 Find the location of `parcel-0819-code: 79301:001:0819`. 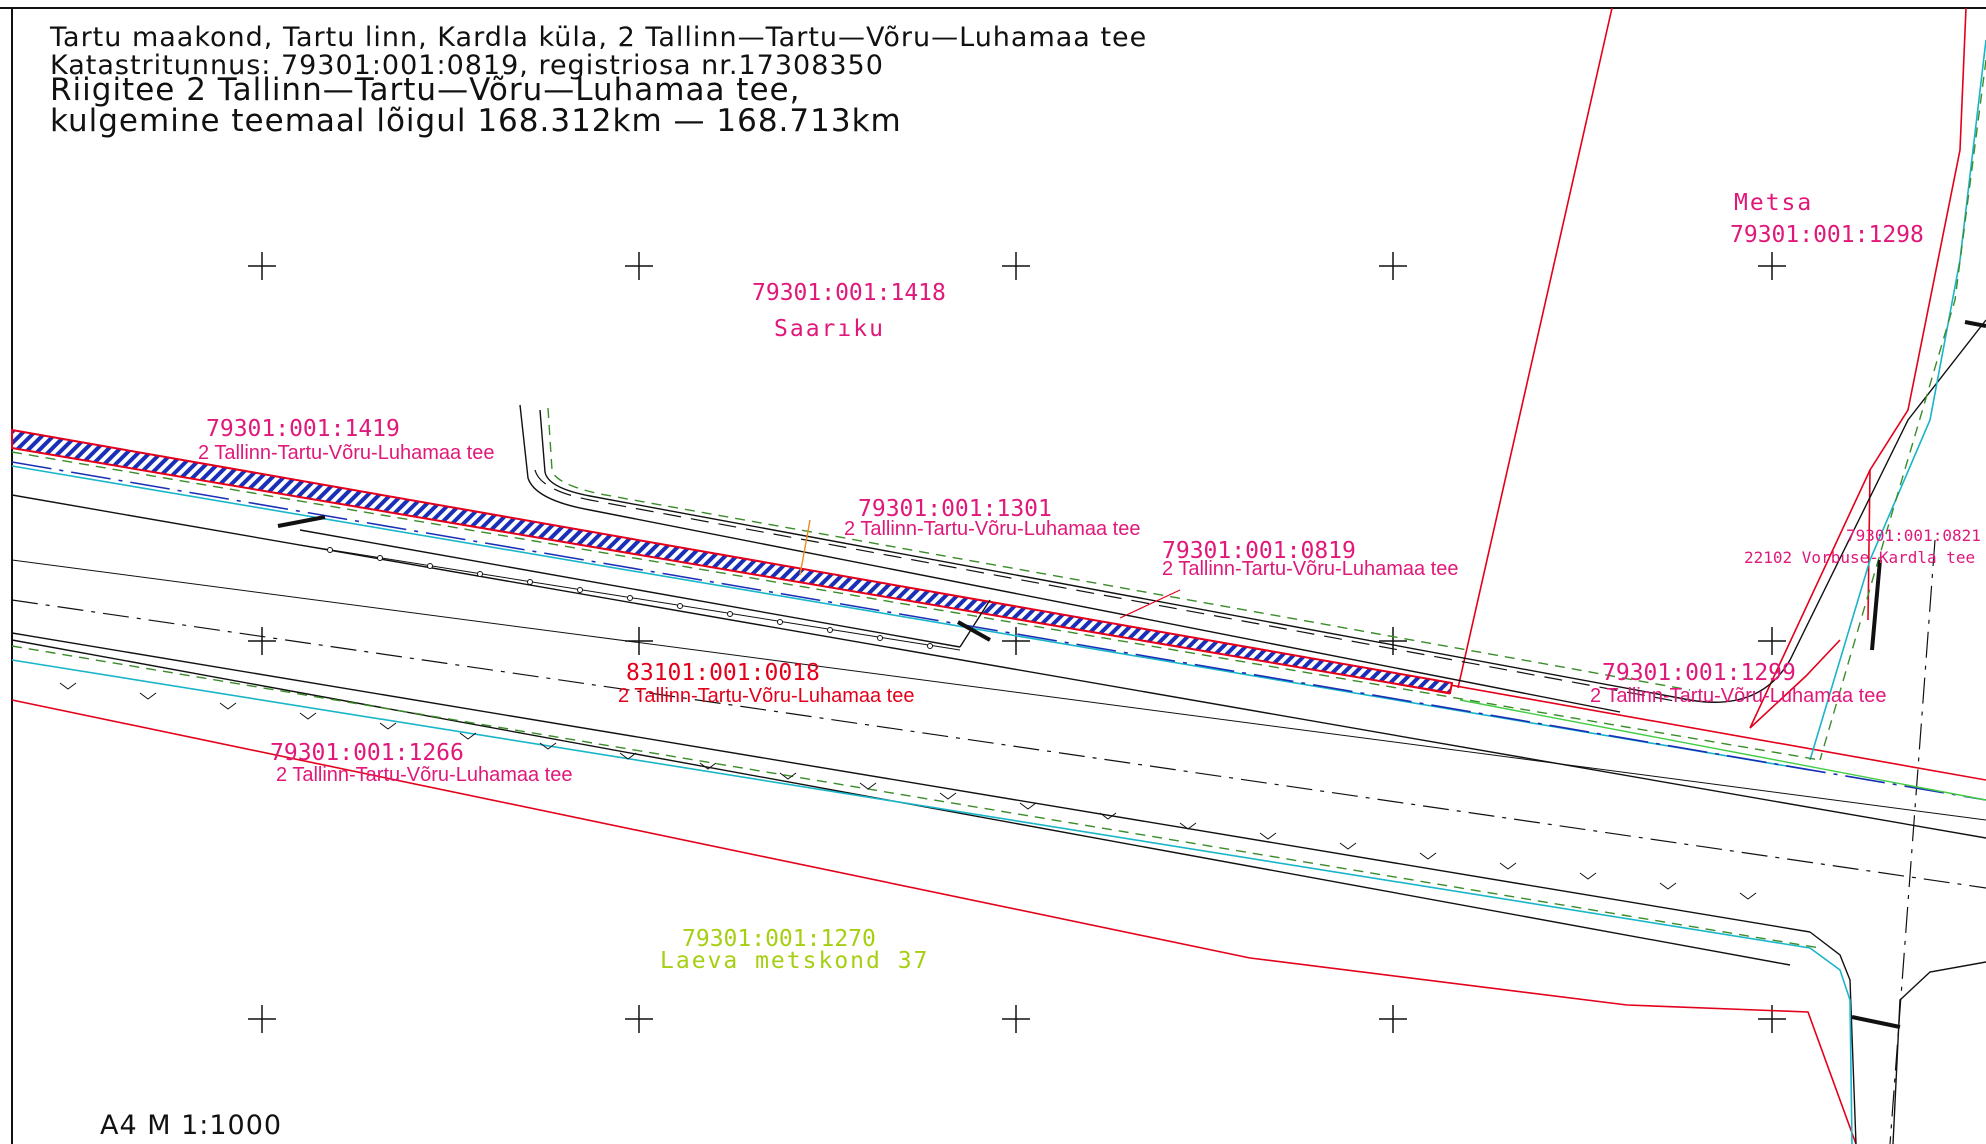

parcel-0819-code: 79301:001:0819 is located at coordinates (1259, 551).